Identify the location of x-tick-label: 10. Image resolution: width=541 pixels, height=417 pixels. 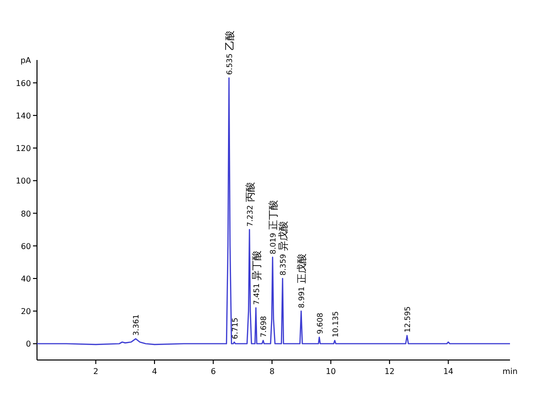
(331, 371).